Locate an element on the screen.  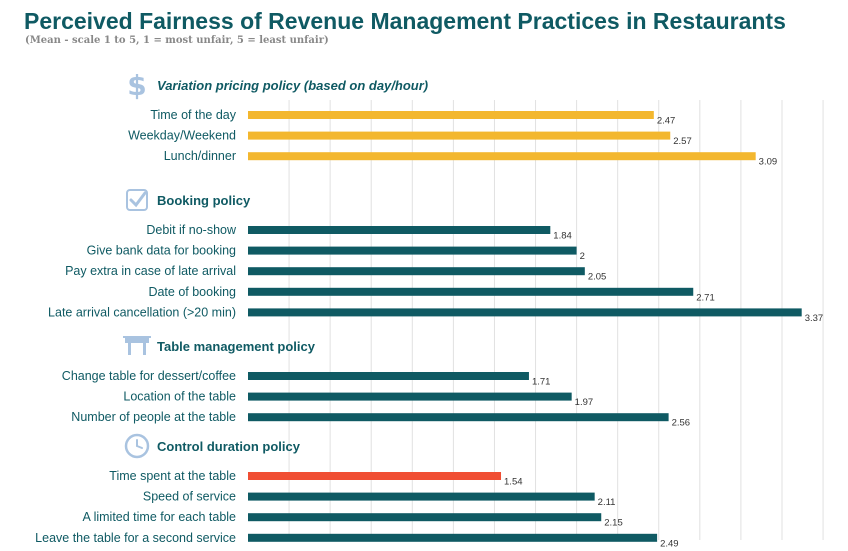
category-label: Weekday/Weekend is located at coordinates (182, 136).